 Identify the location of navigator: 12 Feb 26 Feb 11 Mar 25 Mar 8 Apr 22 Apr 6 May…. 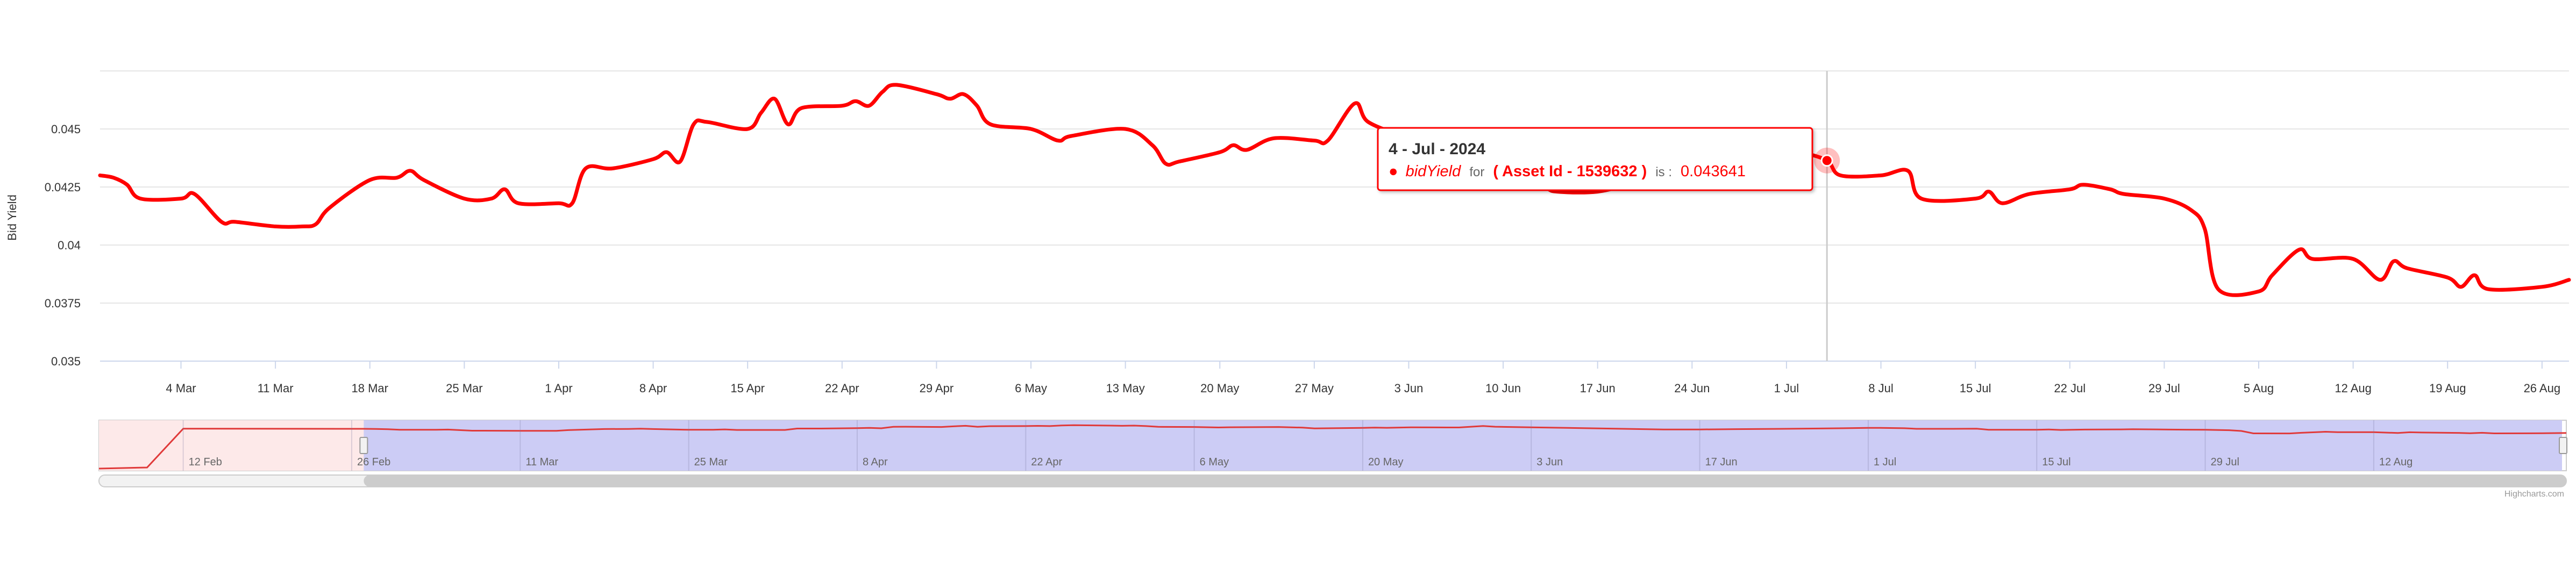
(1332, 445).